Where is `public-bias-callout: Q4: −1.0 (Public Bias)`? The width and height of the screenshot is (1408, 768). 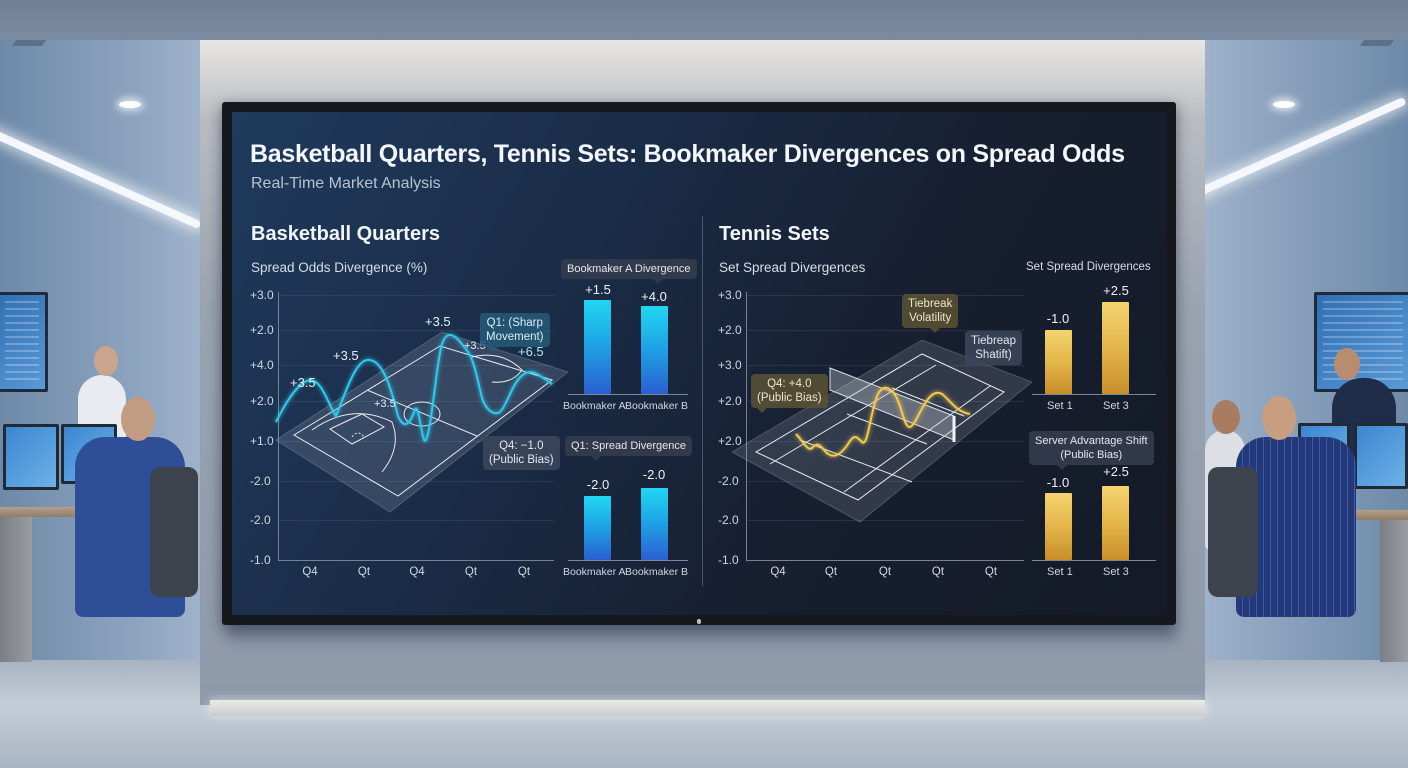 public-bias-callout: Q4: −1.0 (Public Bias) is located at coordinates (521, 453).